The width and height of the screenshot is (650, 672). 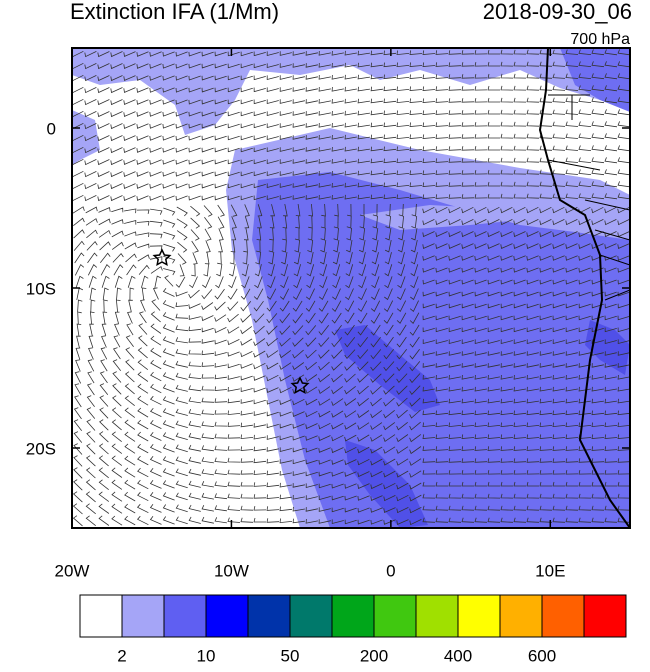 What do you see at coordinates (231, 570) in the screenshot?
I see `x-tick-label: 10W` at bounding box center [231, 570].